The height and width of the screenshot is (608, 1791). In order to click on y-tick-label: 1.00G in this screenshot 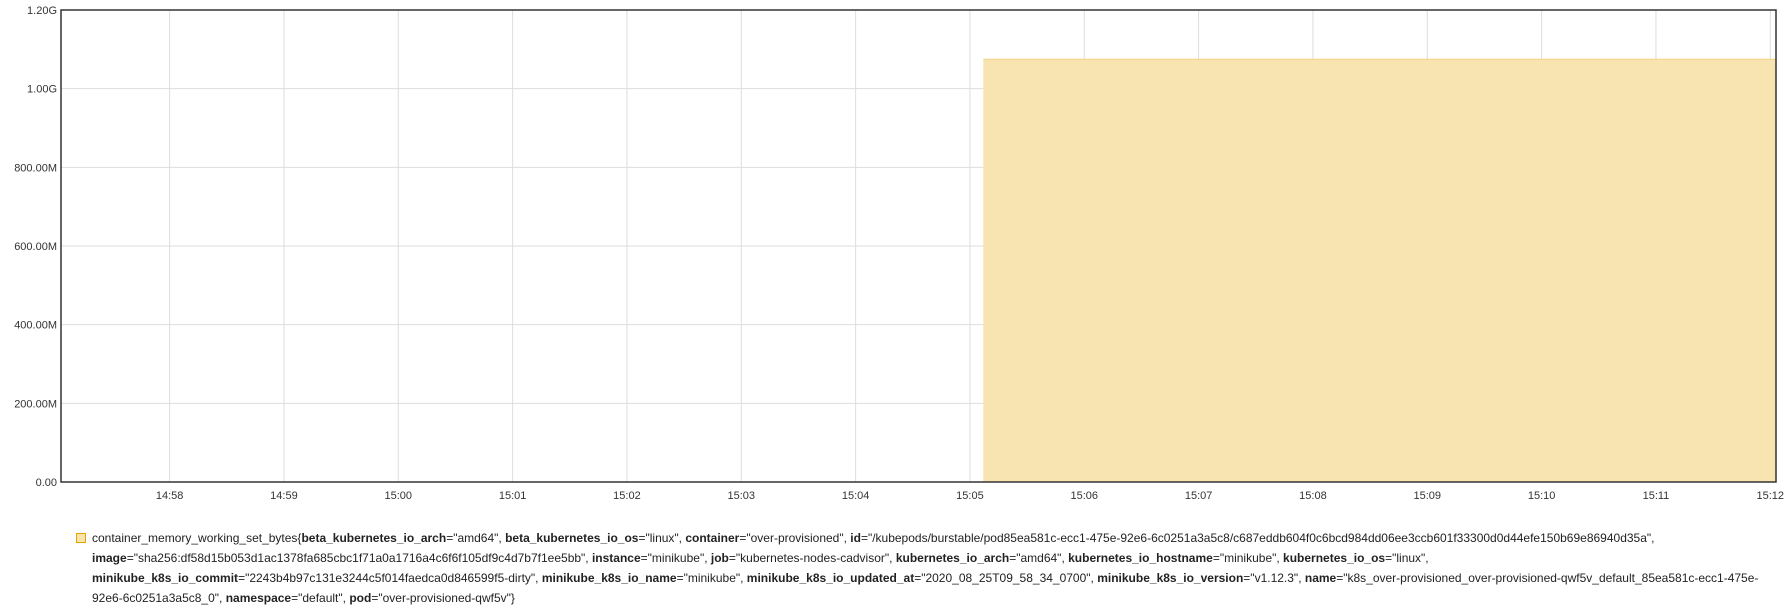, I will do `click(42, 90)`.